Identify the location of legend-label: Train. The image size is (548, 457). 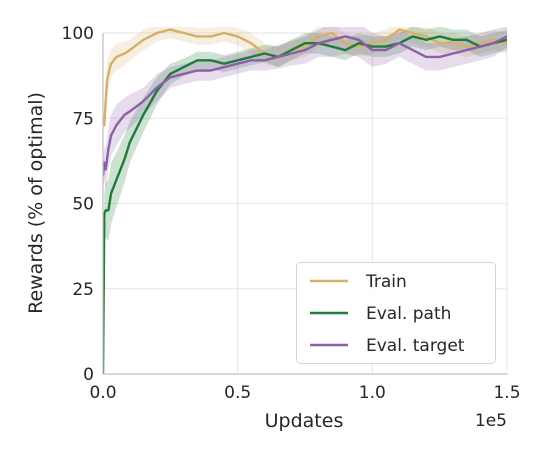
(386, 282).